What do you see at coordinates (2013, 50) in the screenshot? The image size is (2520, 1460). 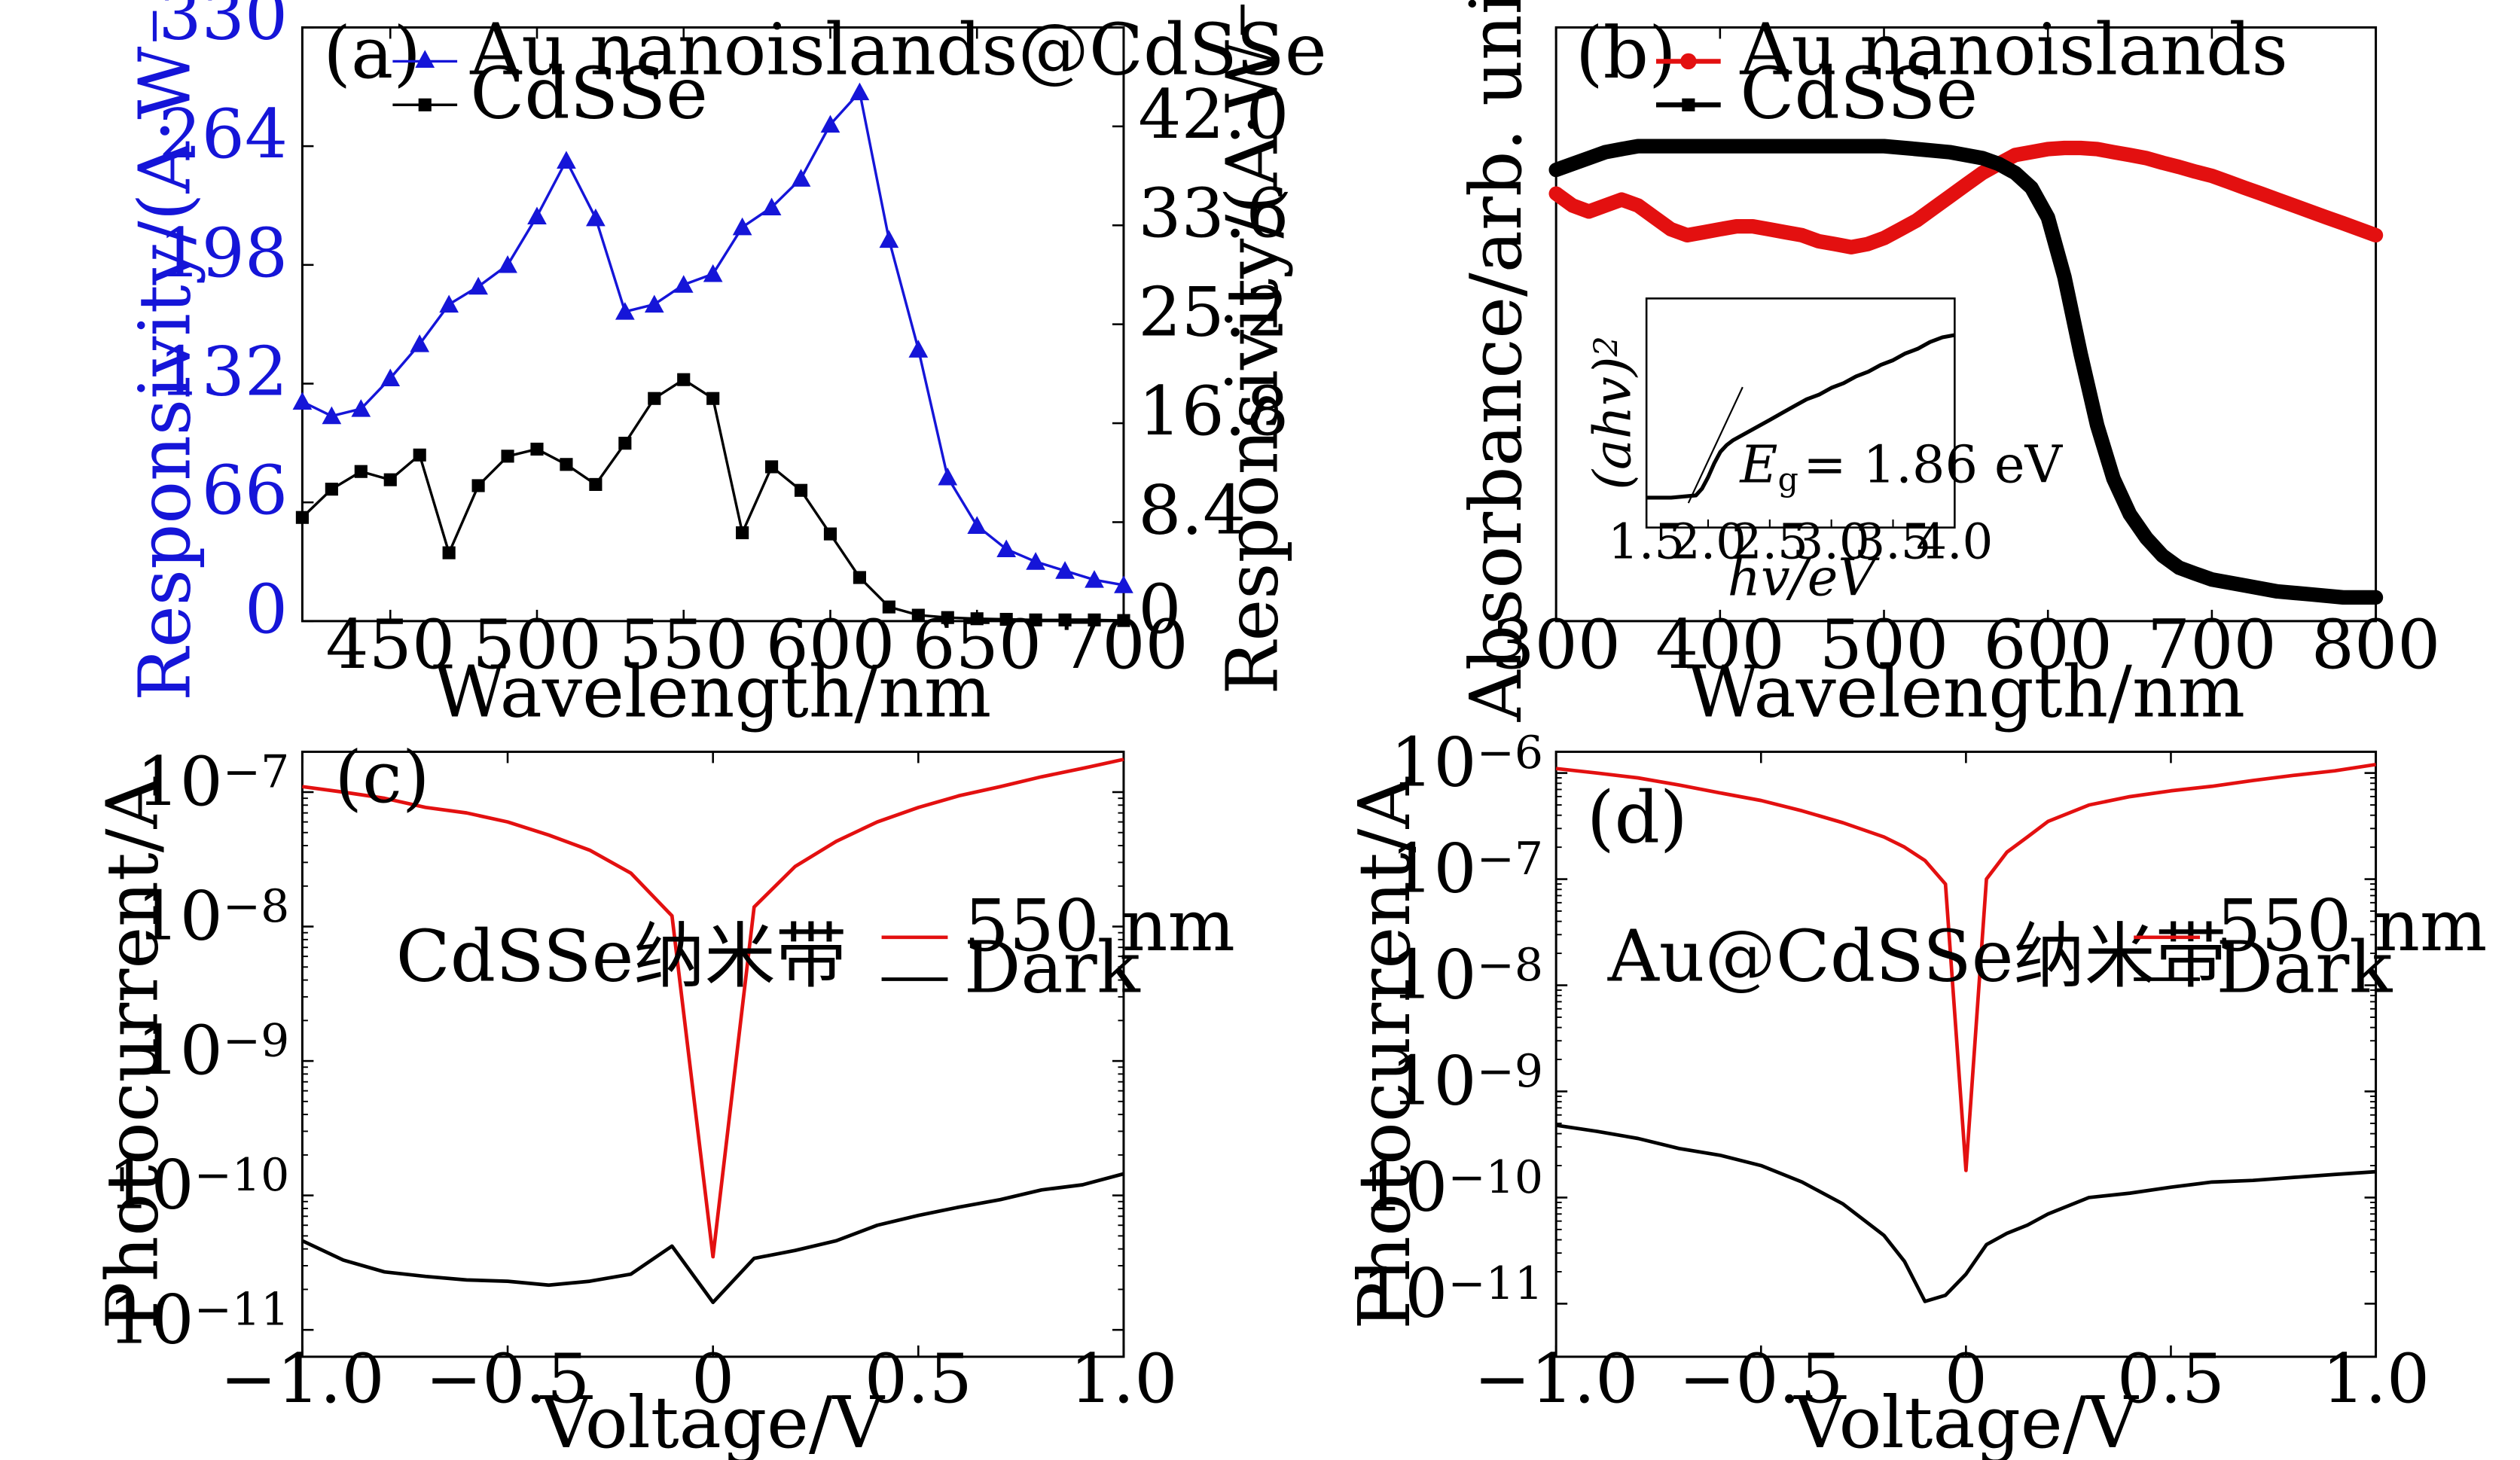 I see `legend-label-au-nanoislands: Au nanoislands` at bounding box center [2013, 50].